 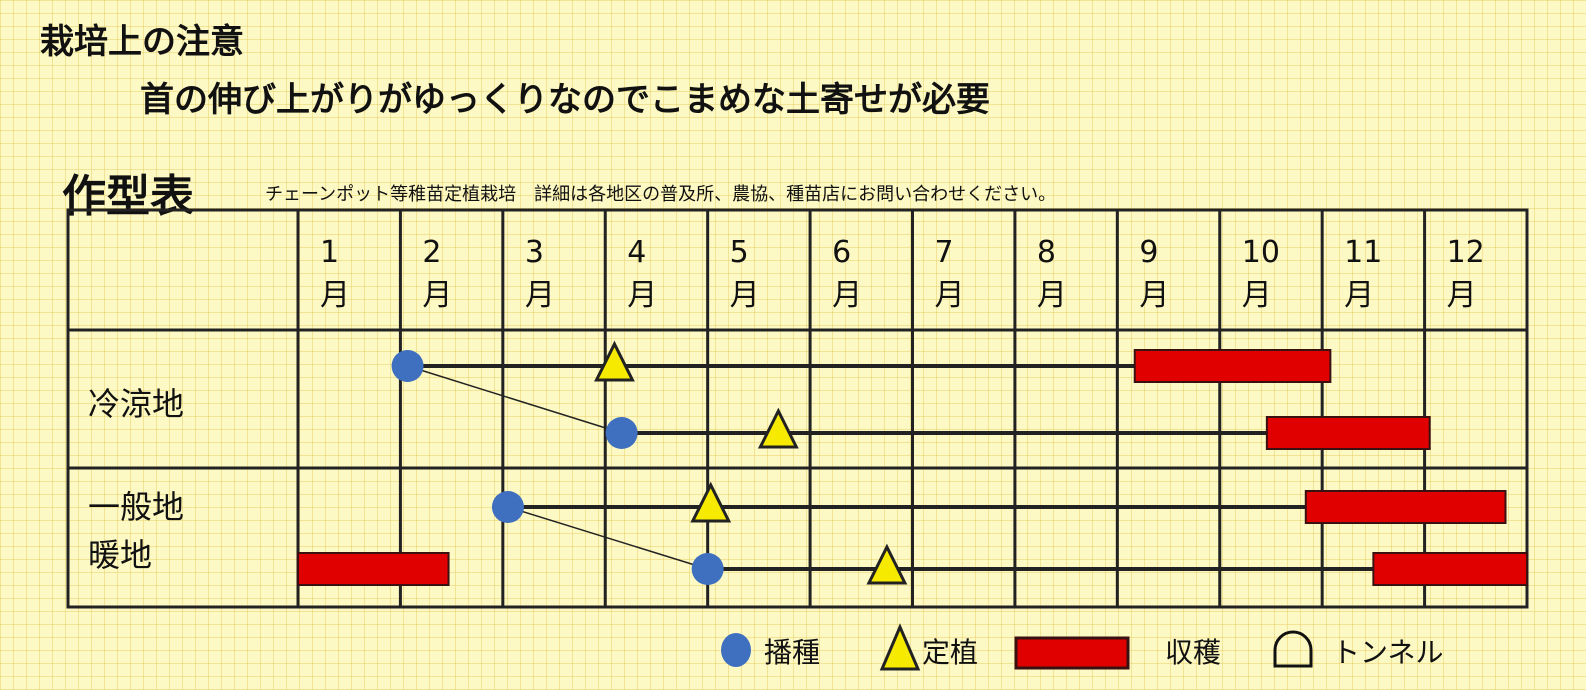 I want to click on region-label: 冷涼地, so click(x=136, y=404).